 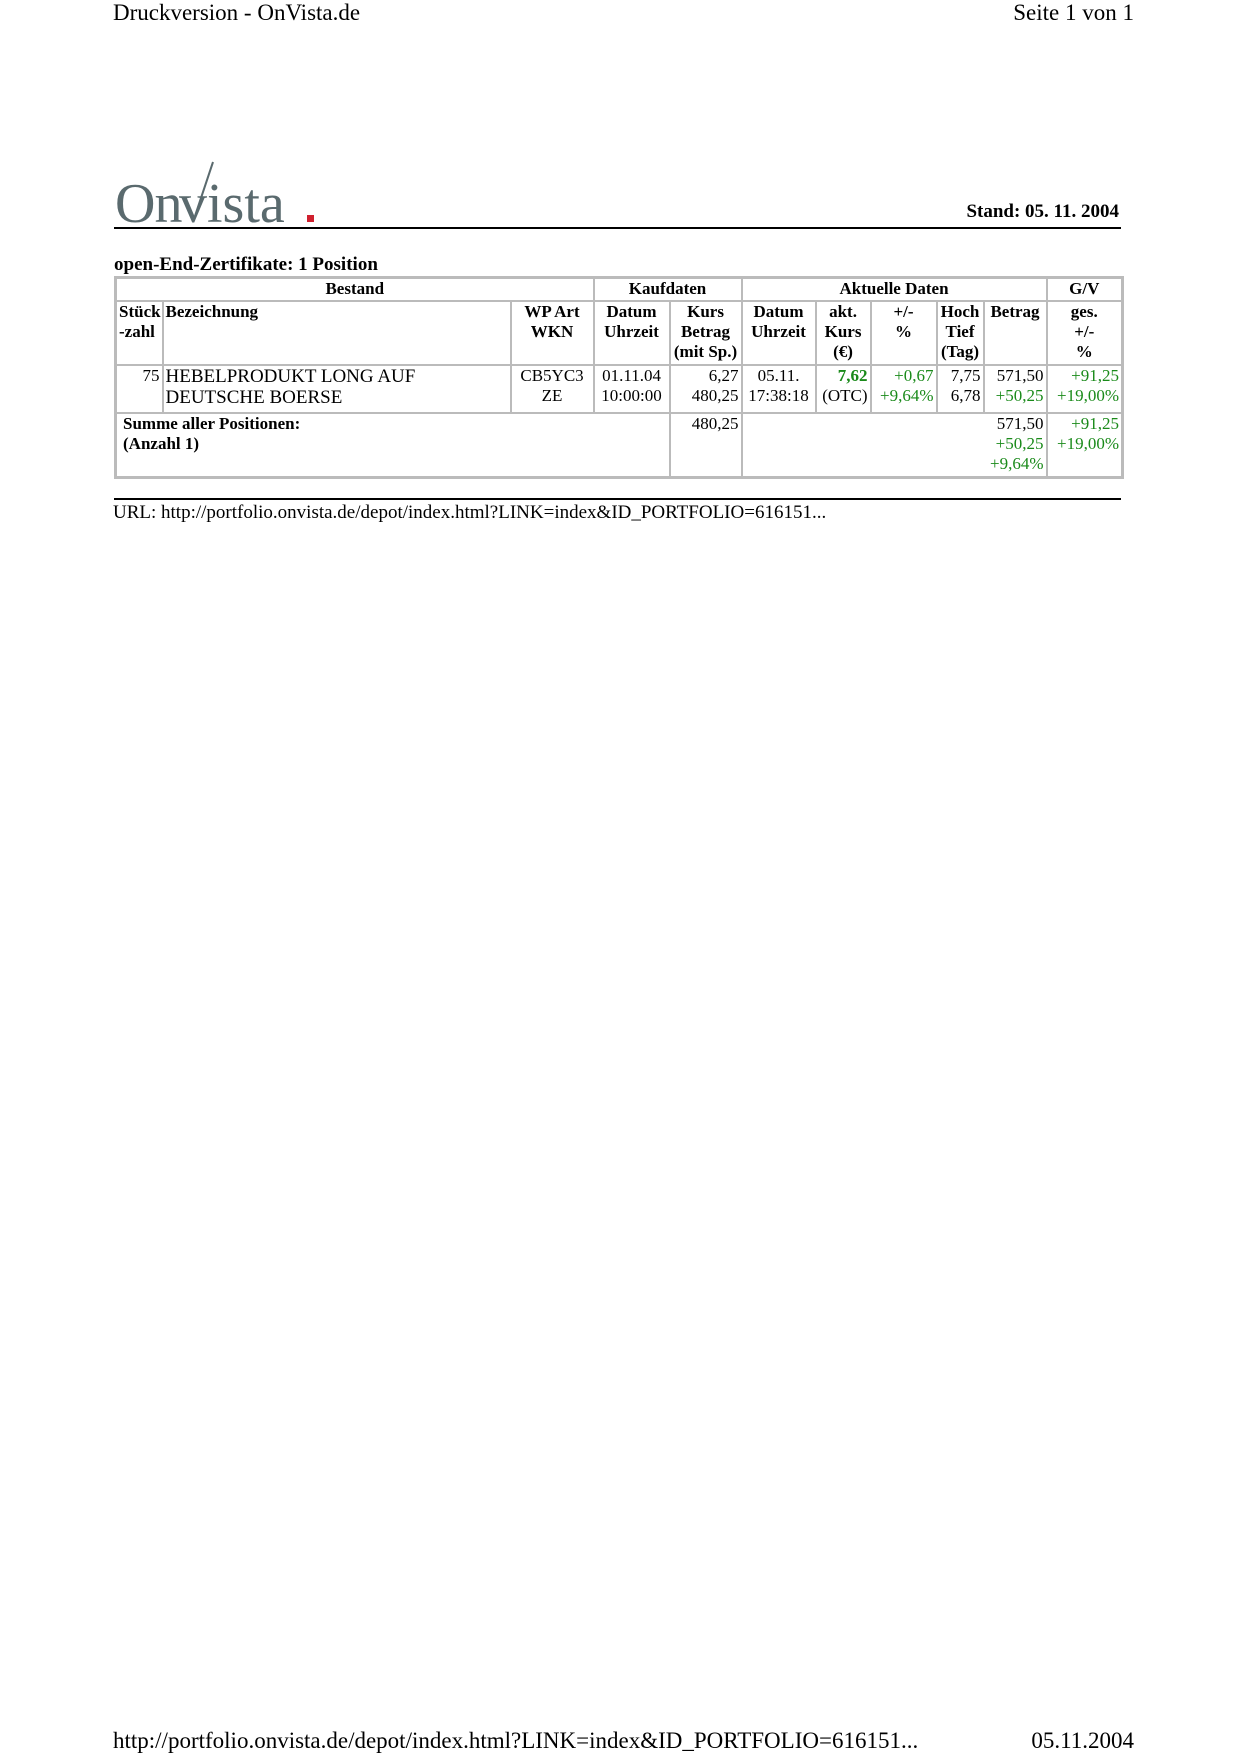 What do you see at coordinates (778, 388) in the screenshot?
I see `cell-akt-datum: 05.11. 17:38:18` at bounding box center [778, 388].